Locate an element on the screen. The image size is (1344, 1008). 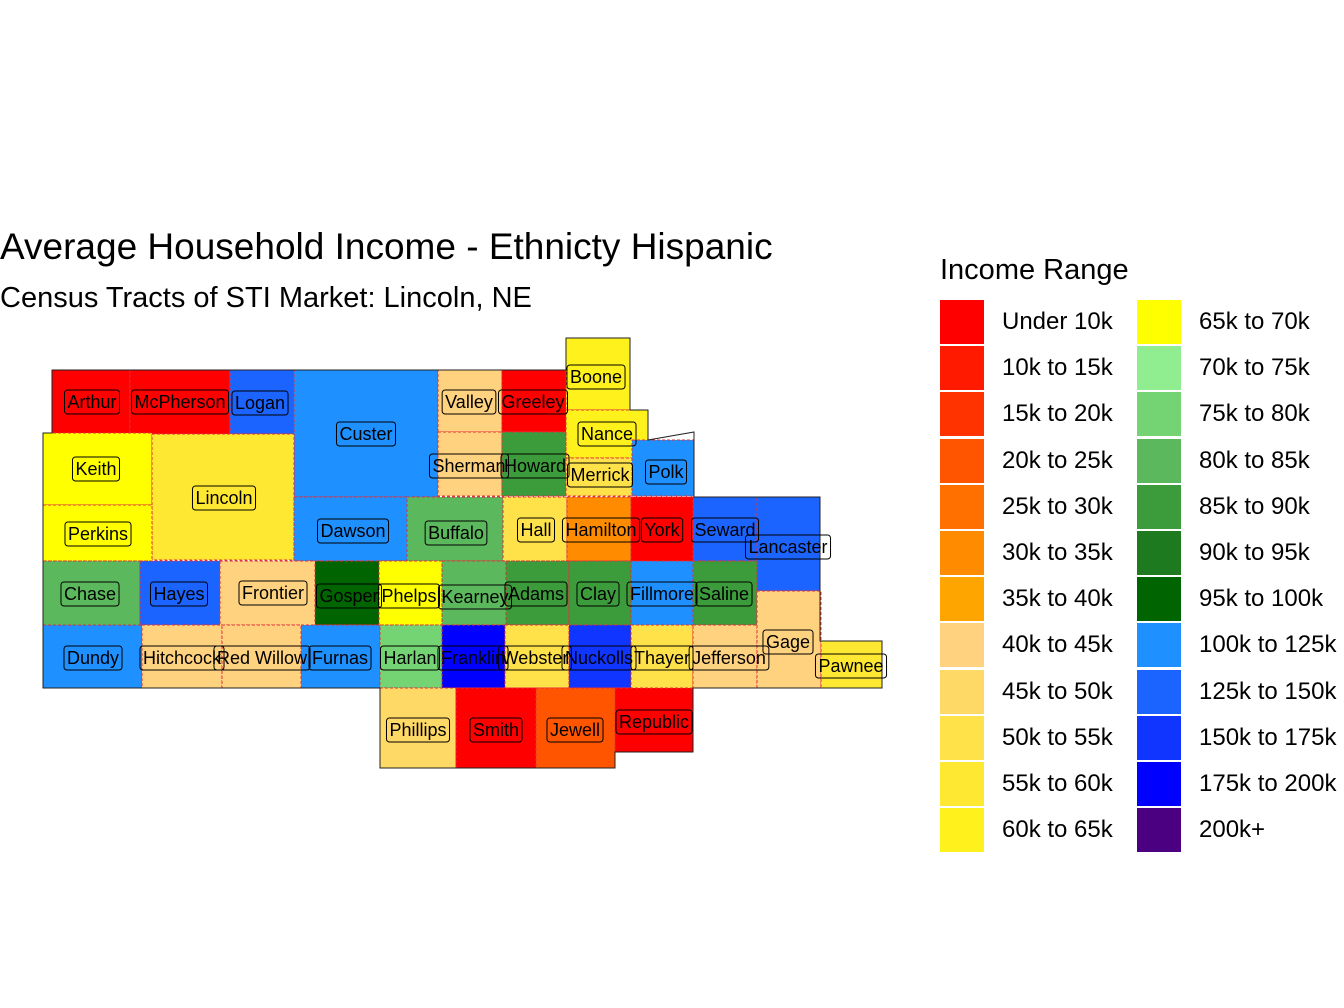
county-label: Greeley is located at coordinates (532, 402).